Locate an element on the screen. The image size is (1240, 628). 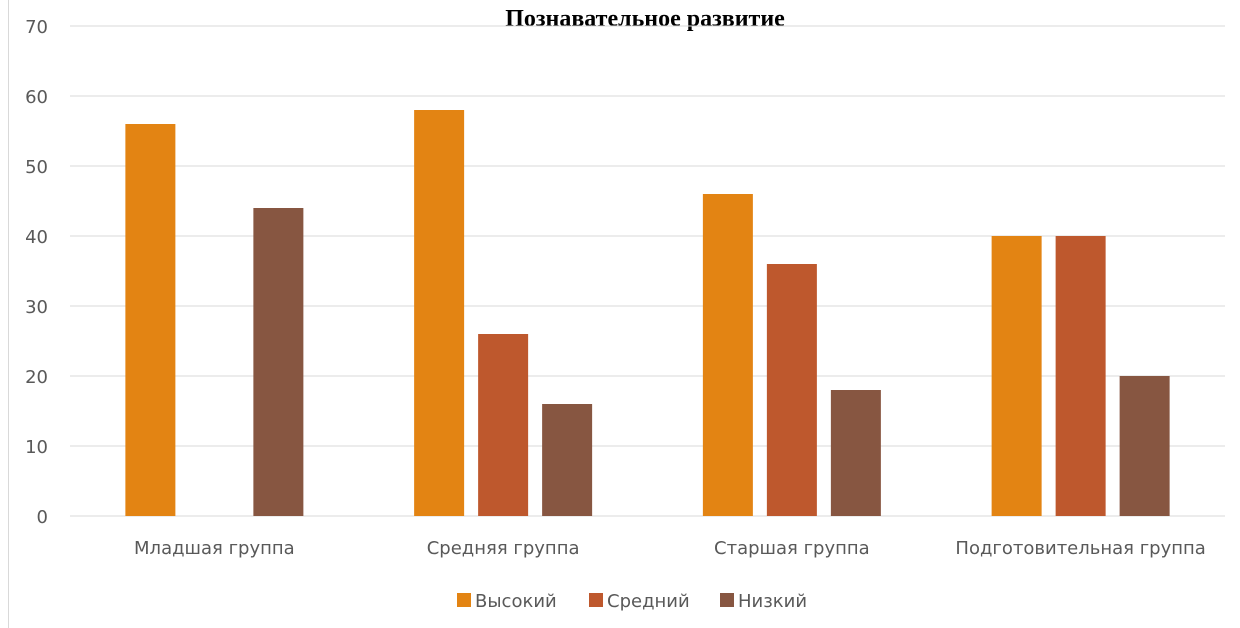
legend-label: Высокий is located at coordinates (516, 601).